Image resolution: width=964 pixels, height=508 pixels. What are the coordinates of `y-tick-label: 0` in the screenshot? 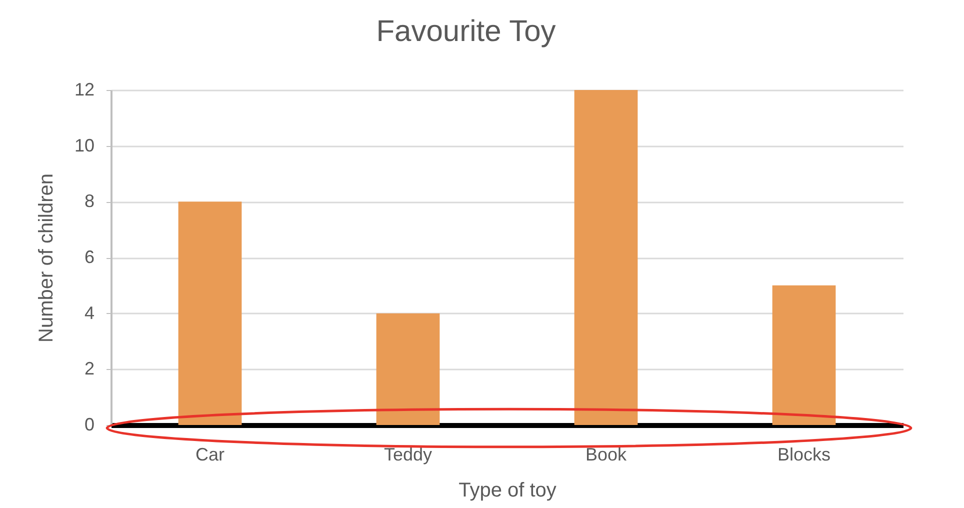 It's located at (89, 424).